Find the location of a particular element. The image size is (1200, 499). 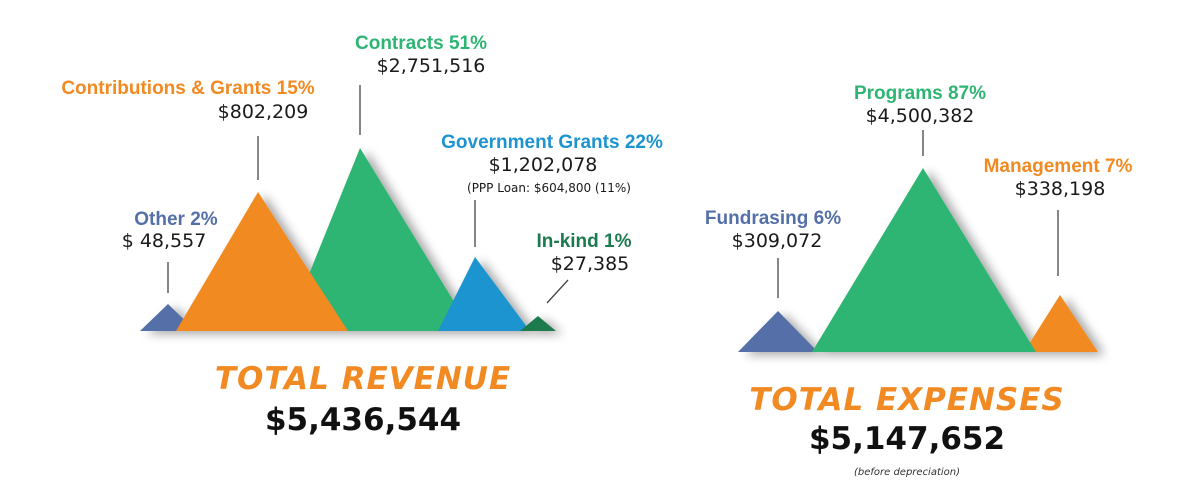

revenue-label-contracts: Contracts 51% is located at coordinates (421, 43).